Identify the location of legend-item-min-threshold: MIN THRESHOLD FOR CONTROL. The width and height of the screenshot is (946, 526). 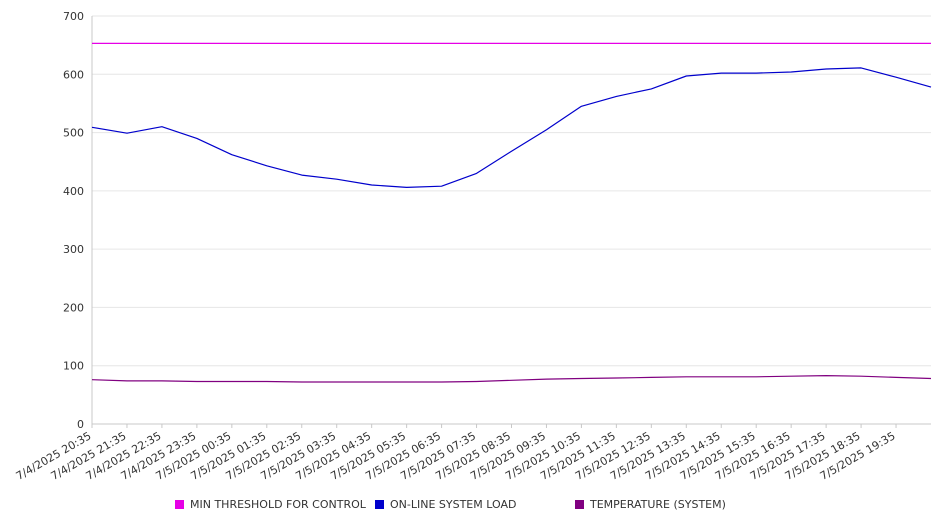
(270, 504).